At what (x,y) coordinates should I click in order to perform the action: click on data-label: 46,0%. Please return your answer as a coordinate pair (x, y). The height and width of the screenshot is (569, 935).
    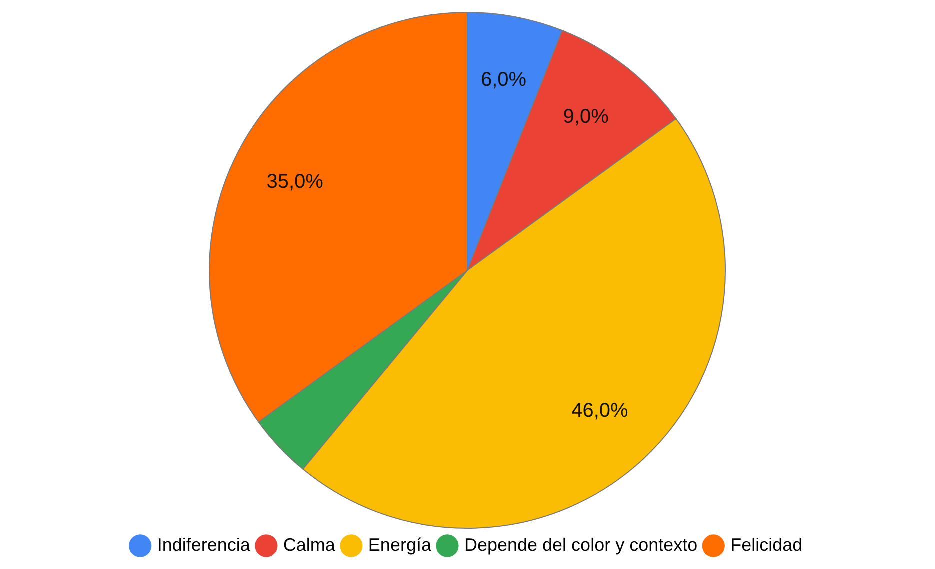
    Looking at the image, I should click on (600, 411).